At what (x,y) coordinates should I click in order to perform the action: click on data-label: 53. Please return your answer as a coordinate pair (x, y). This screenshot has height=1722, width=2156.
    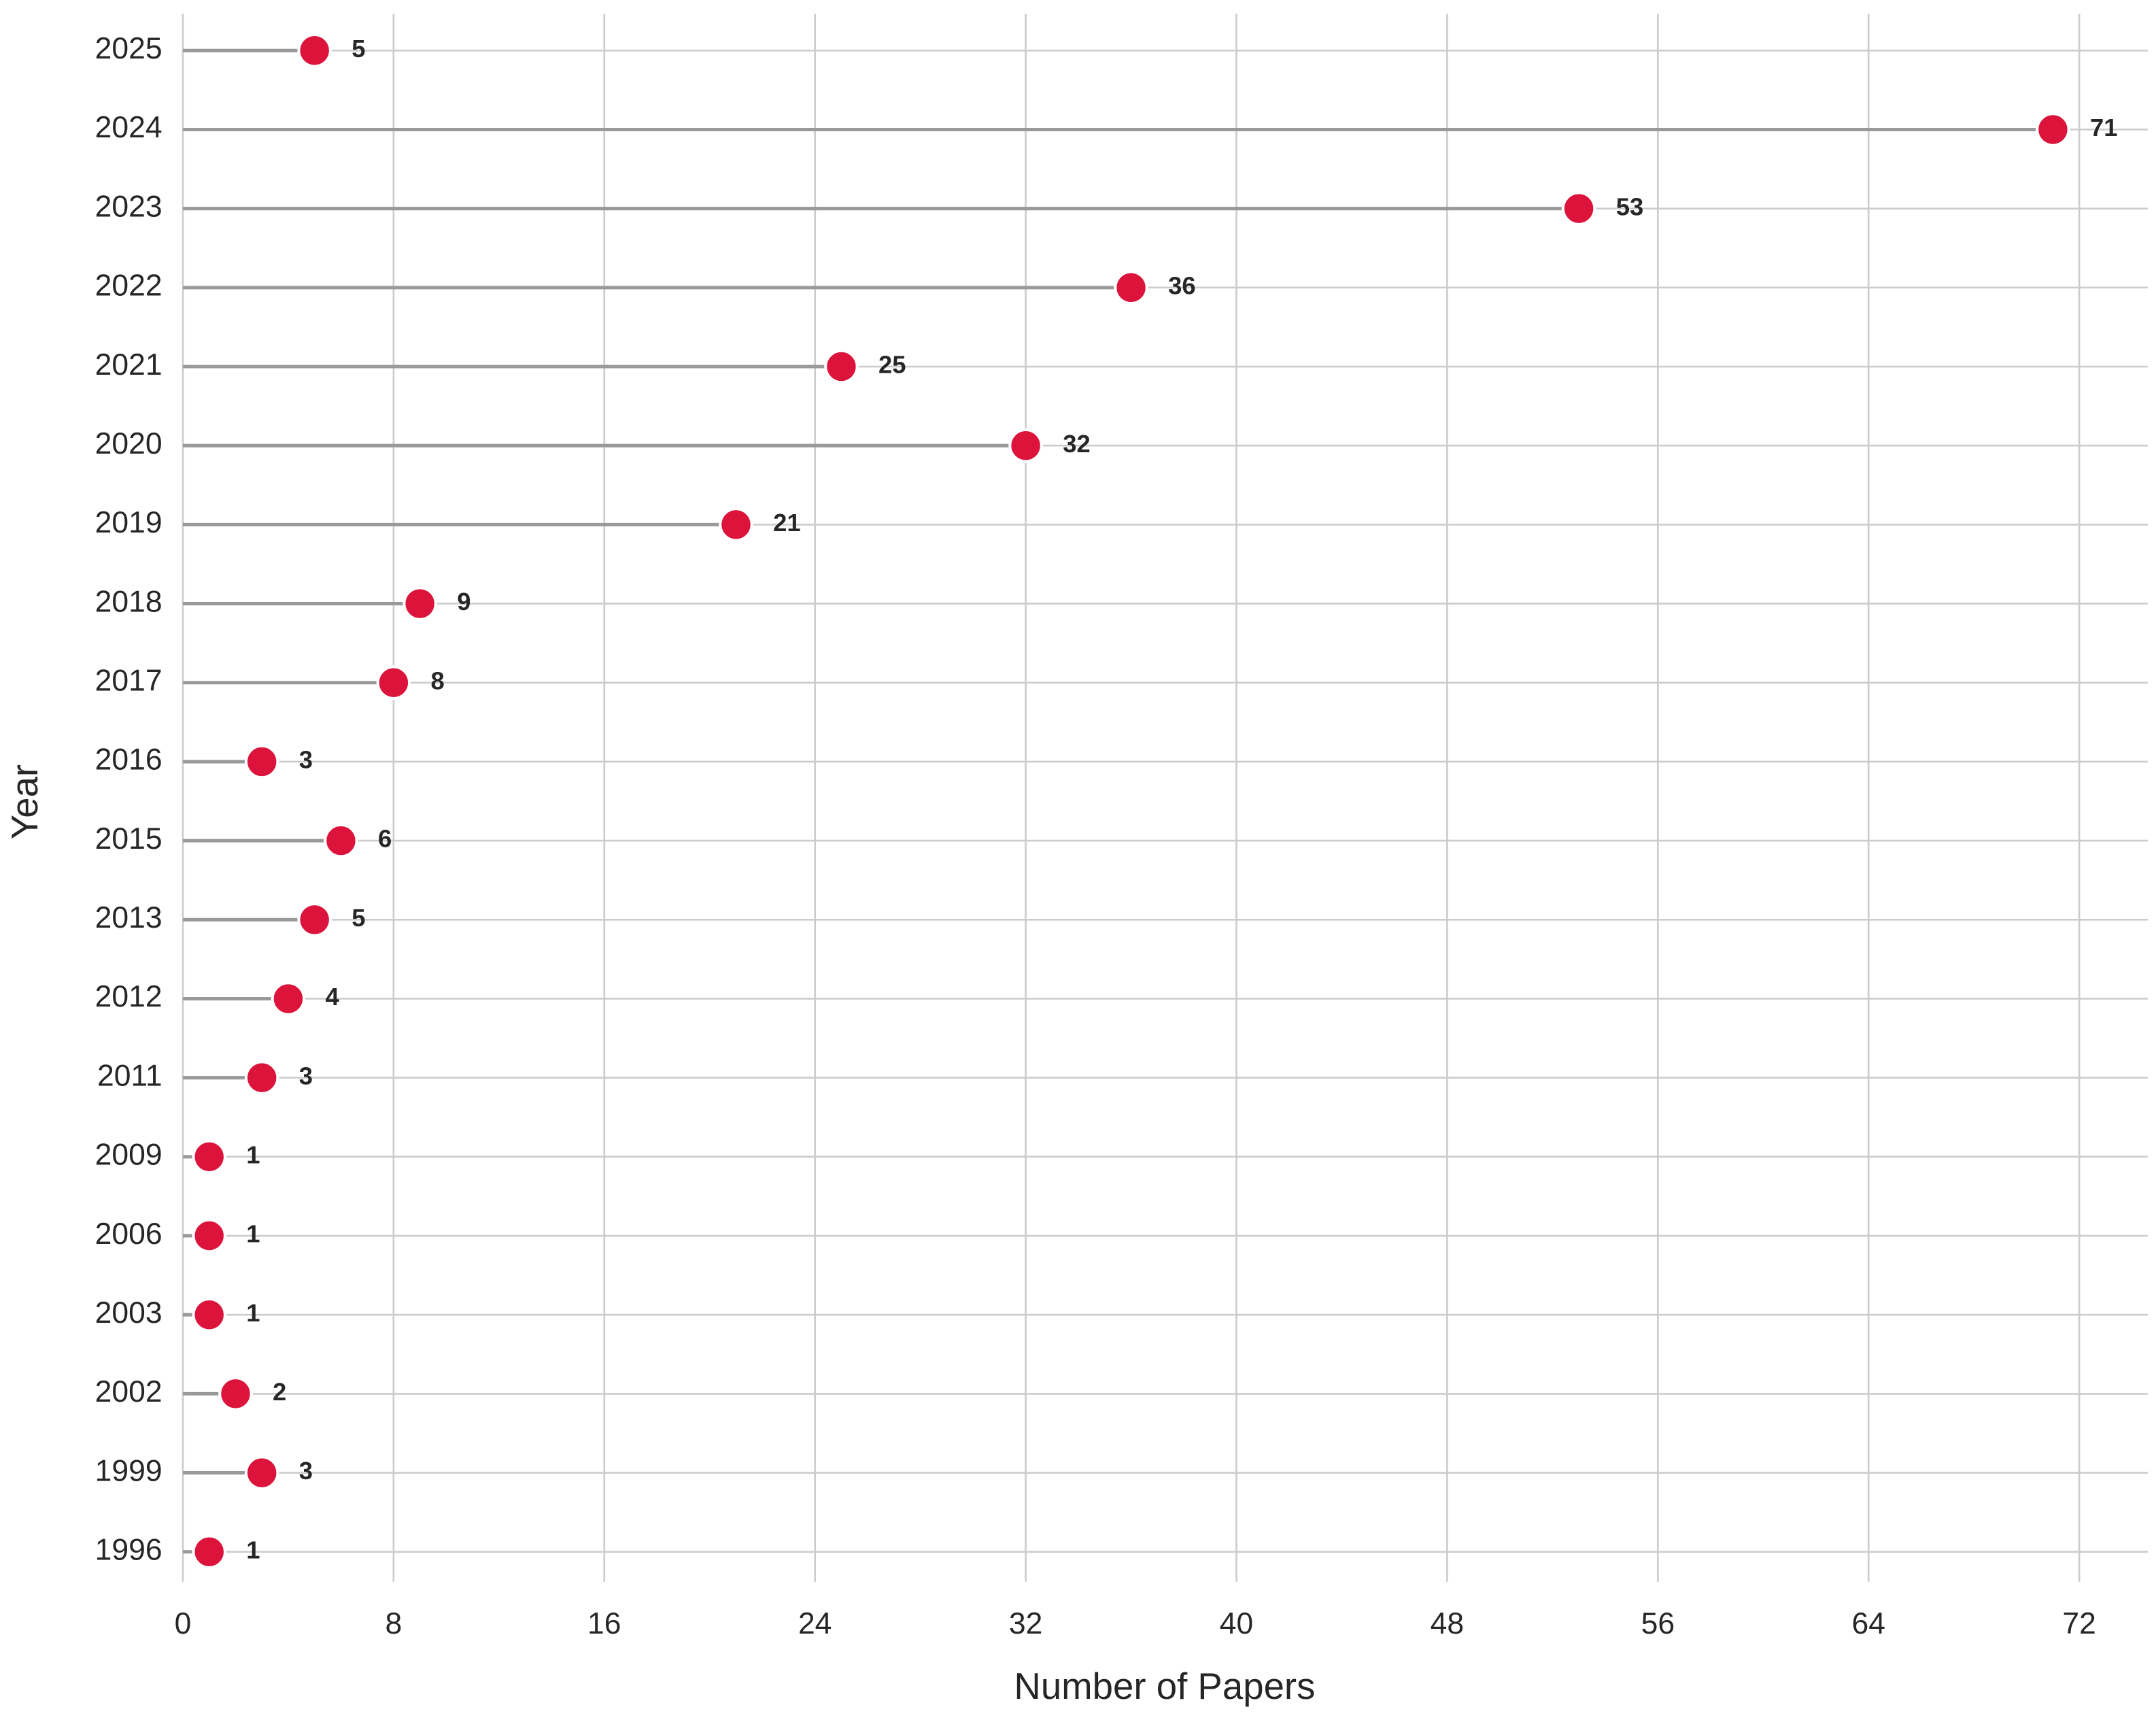
    Looking at the image, I should click on (1629, 206).